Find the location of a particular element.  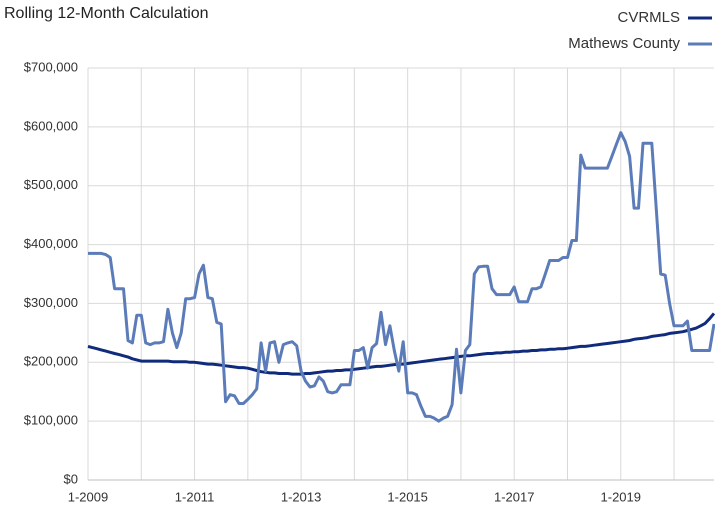

y-tick-label: $700,000 is located at coordinates (51, 66).